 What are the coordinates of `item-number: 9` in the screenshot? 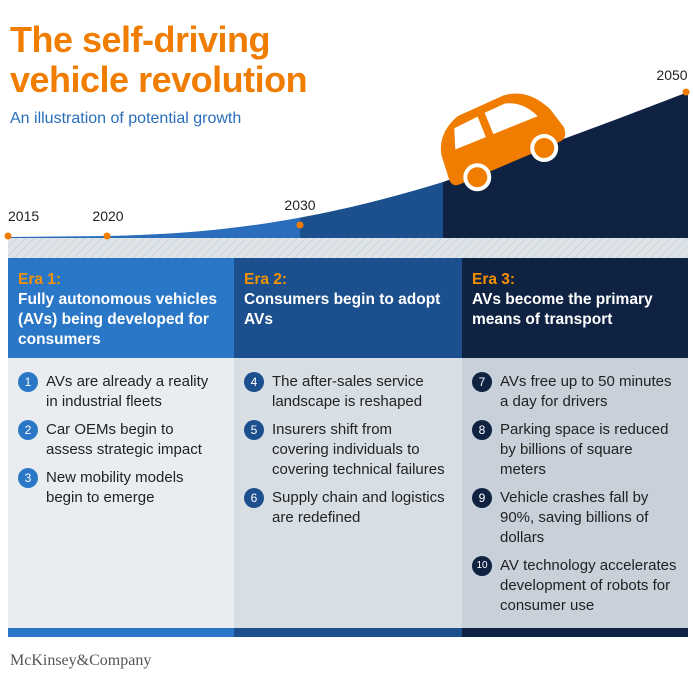 It's located at (482, 498).